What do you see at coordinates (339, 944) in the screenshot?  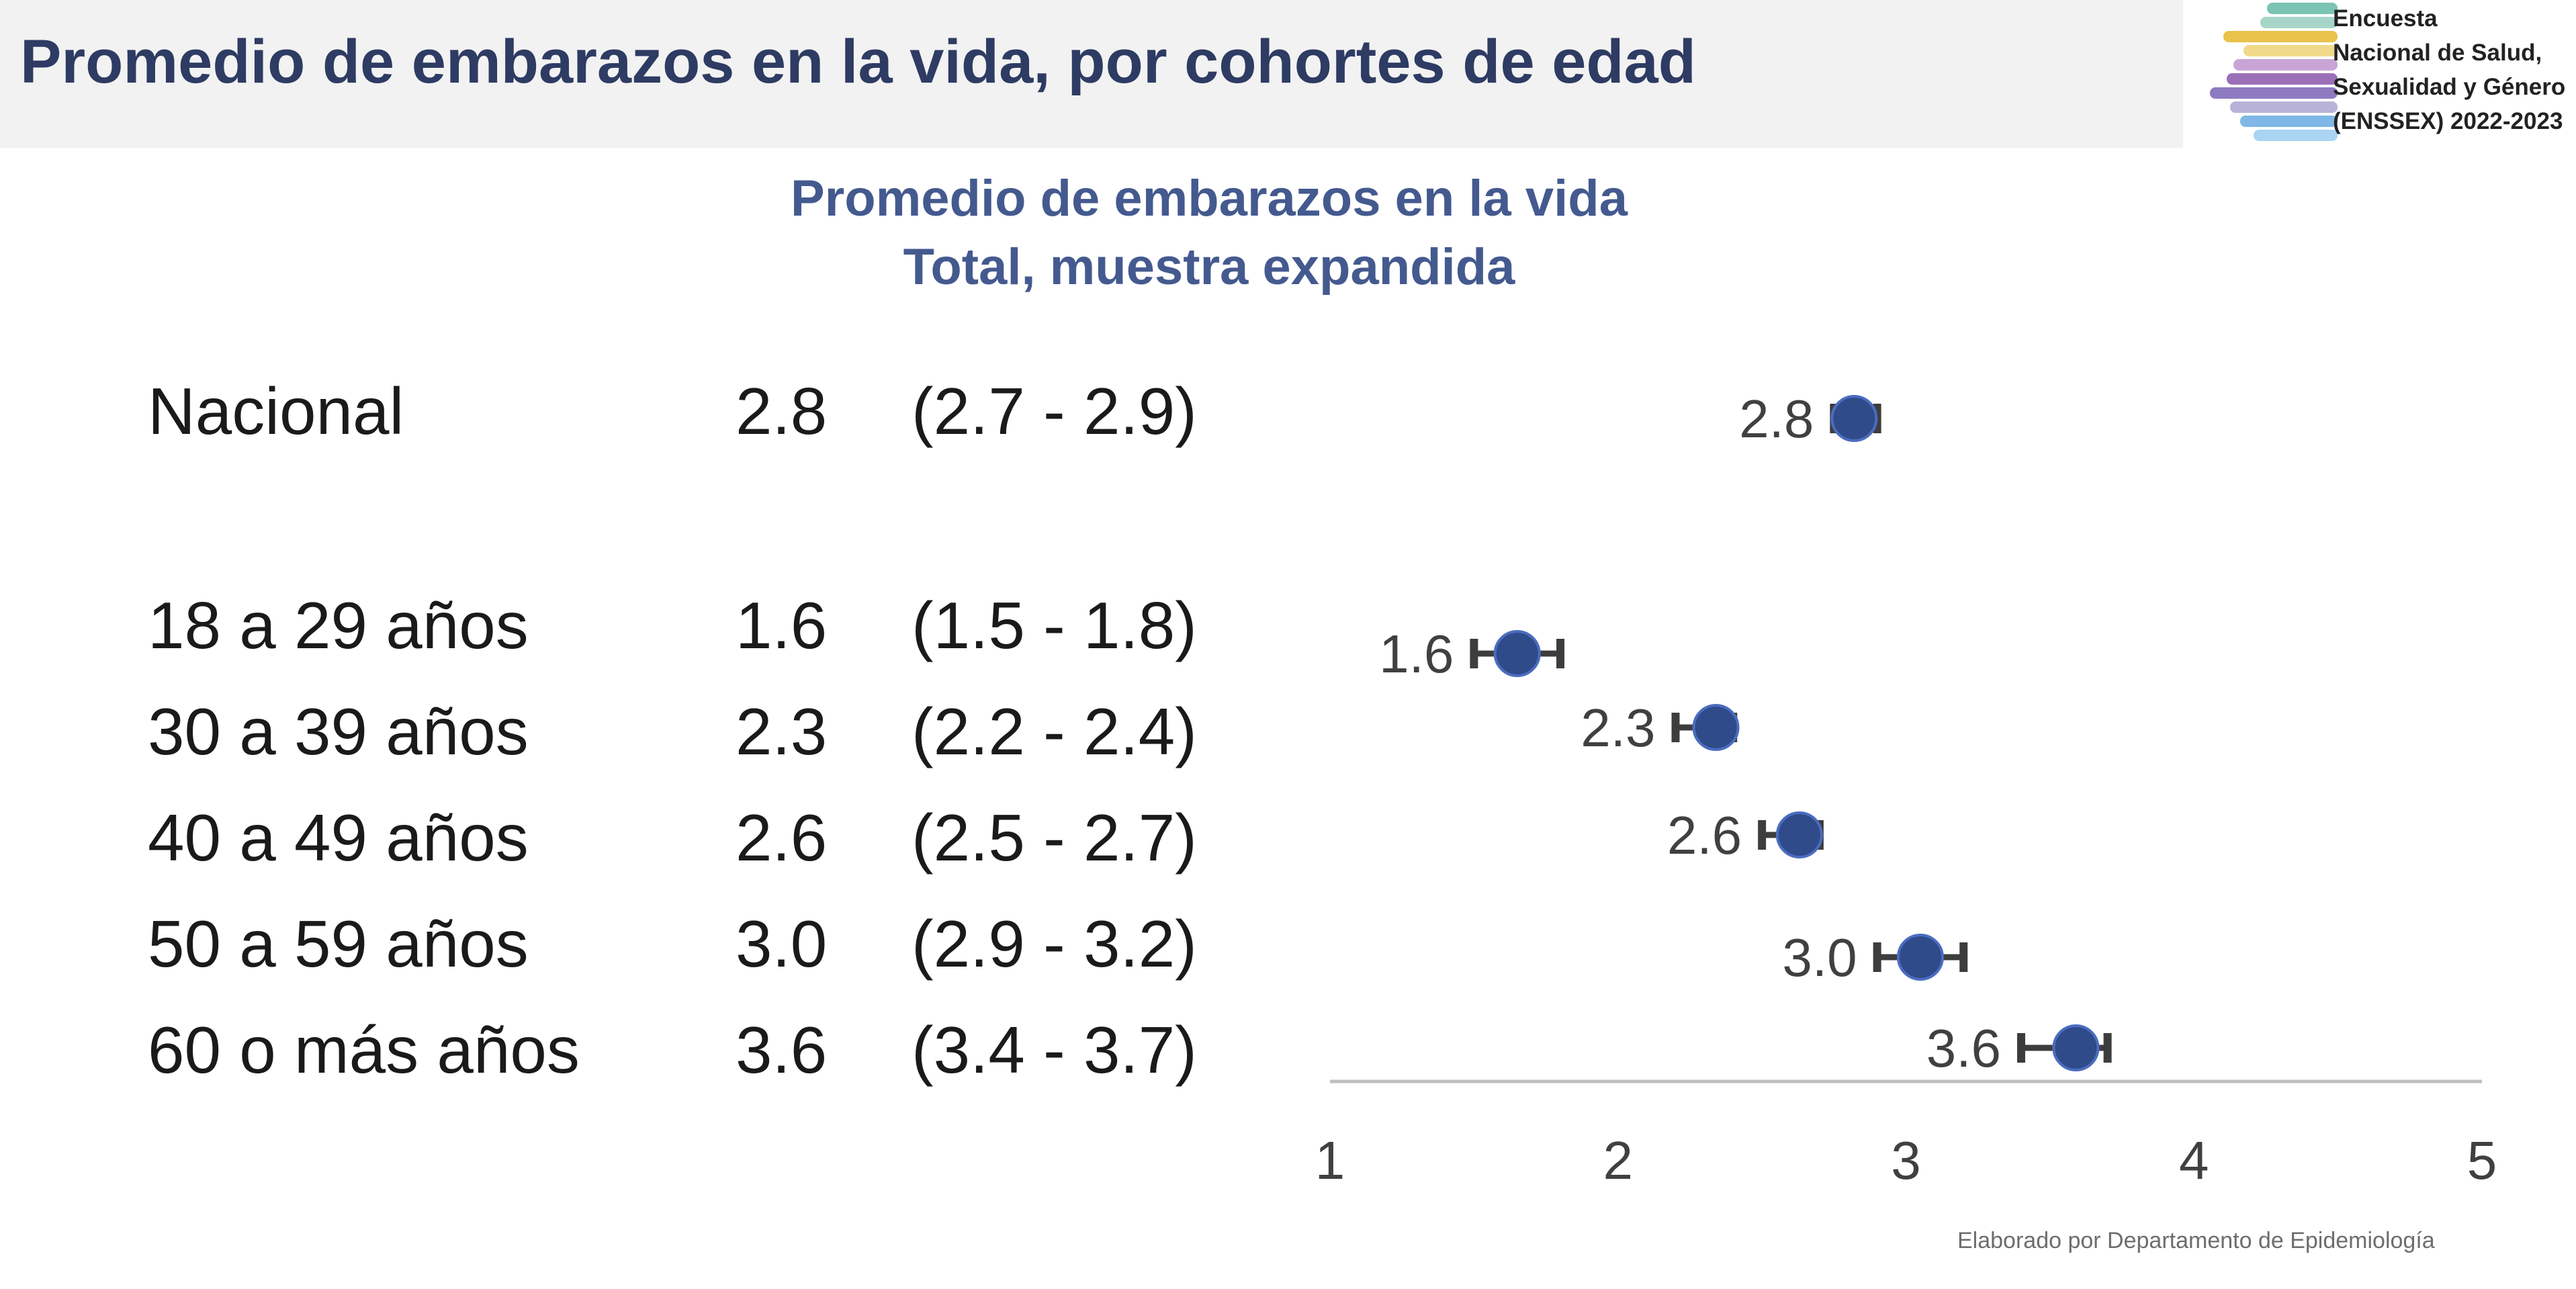 I see `row-label-50-59: 50 a 59 años` at bounding box center [339, 944].